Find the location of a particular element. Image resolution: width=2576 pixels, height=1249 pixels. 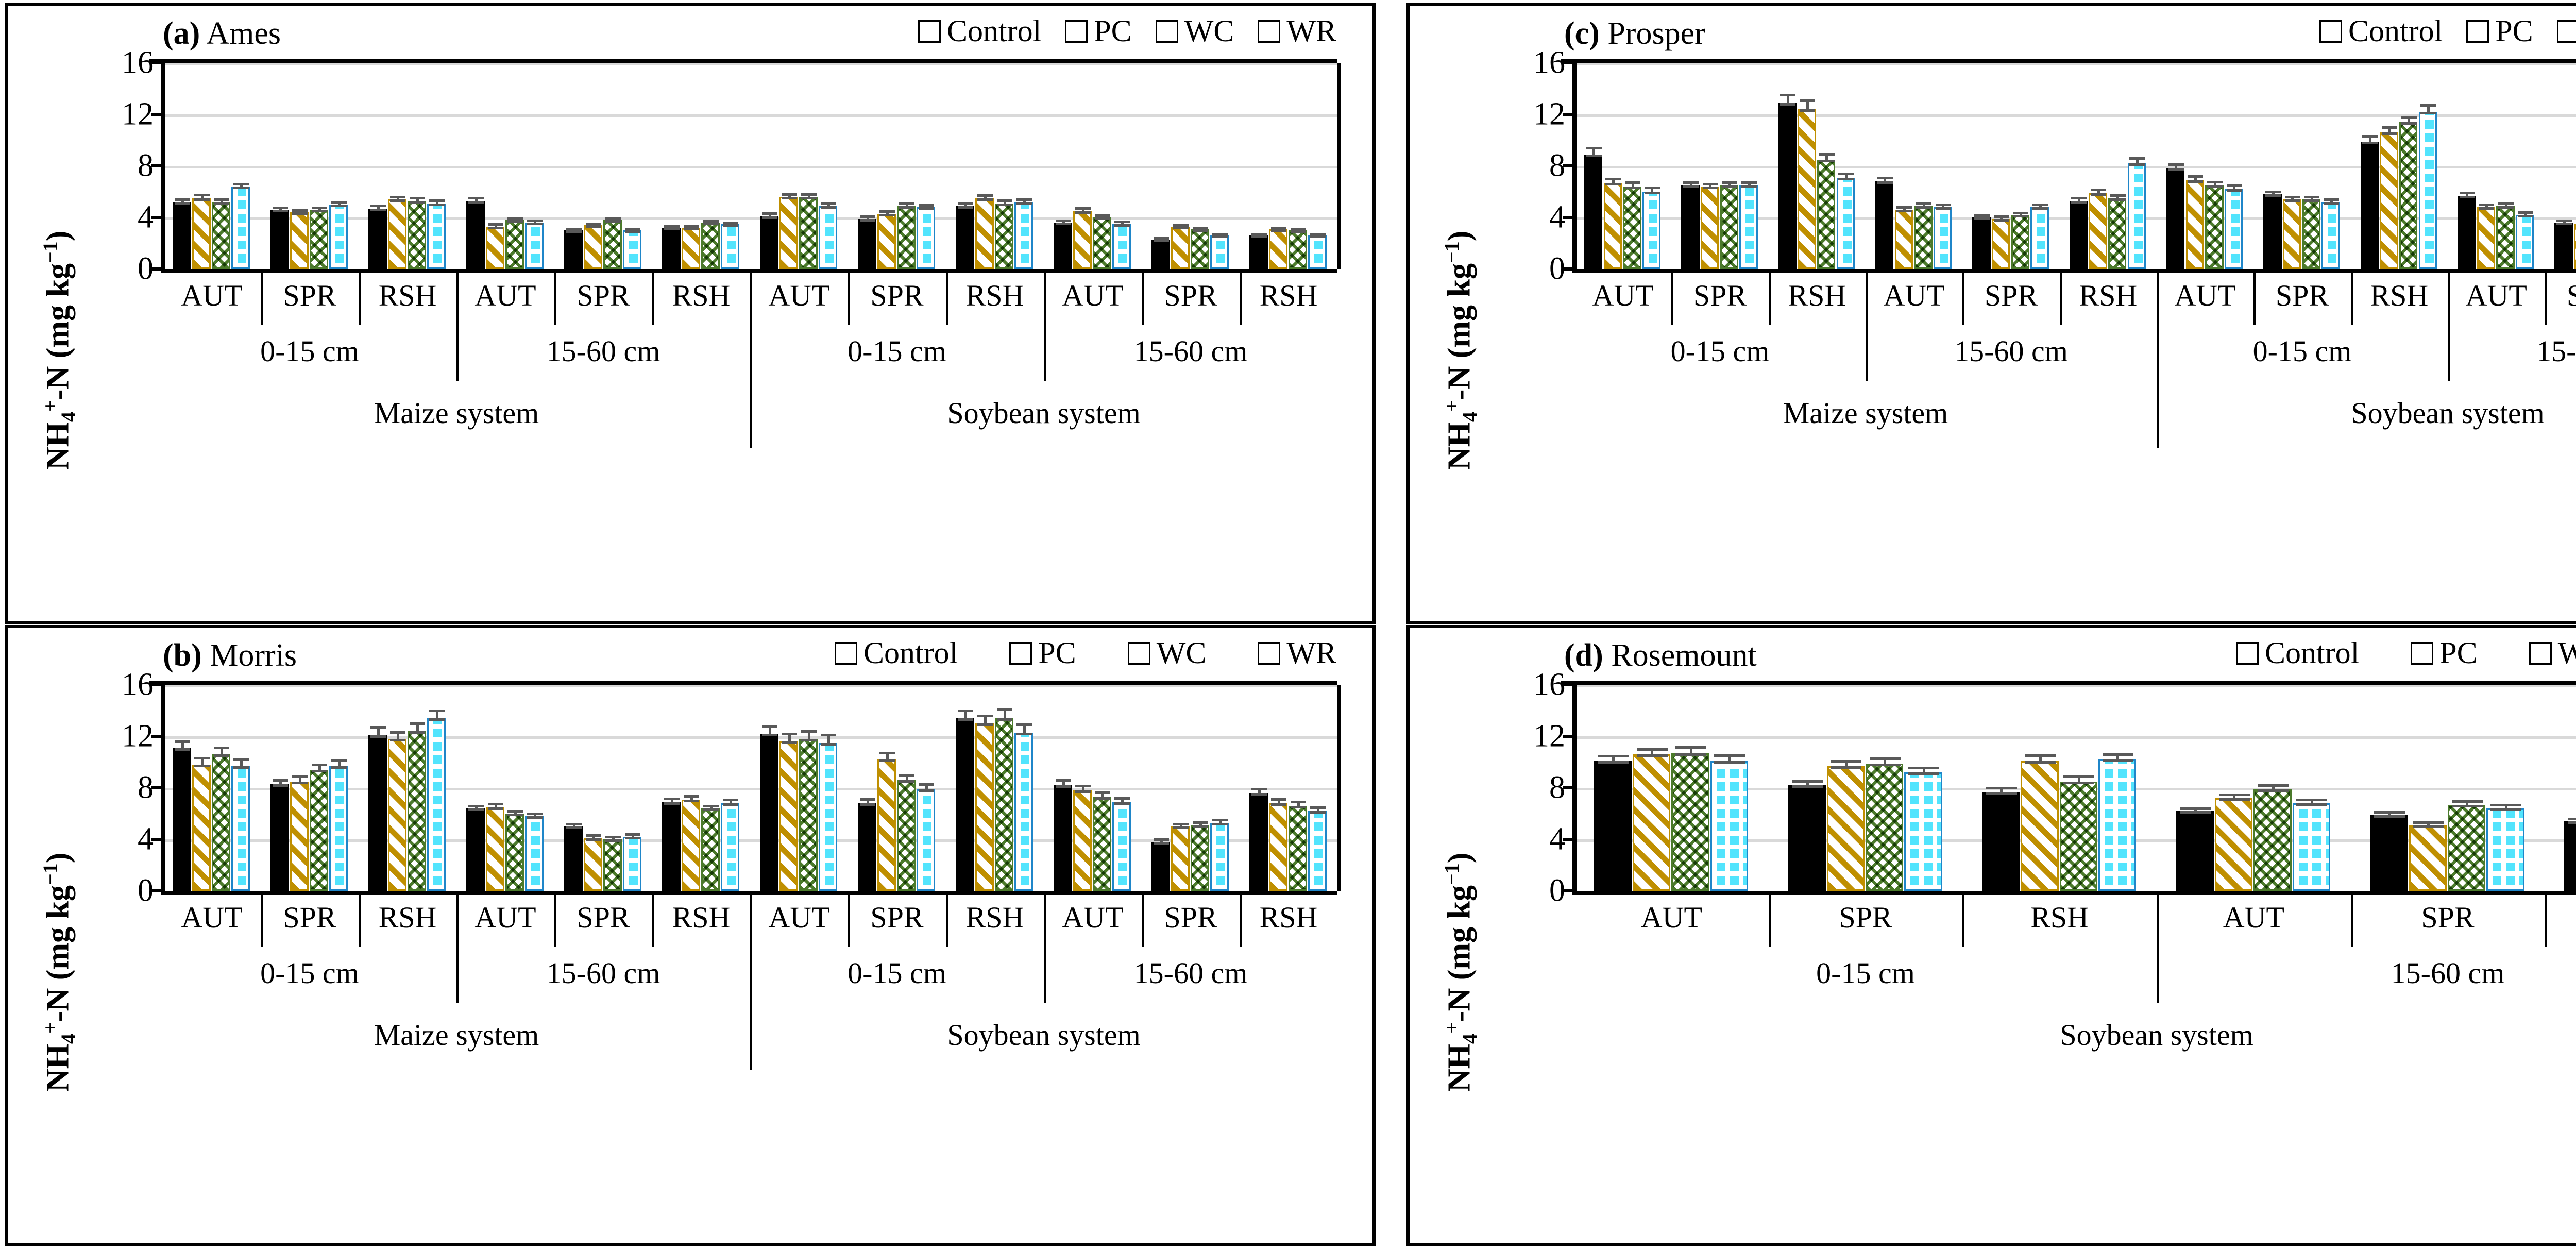

bar-b-2-ctrl is located at coordinates (377, 813).